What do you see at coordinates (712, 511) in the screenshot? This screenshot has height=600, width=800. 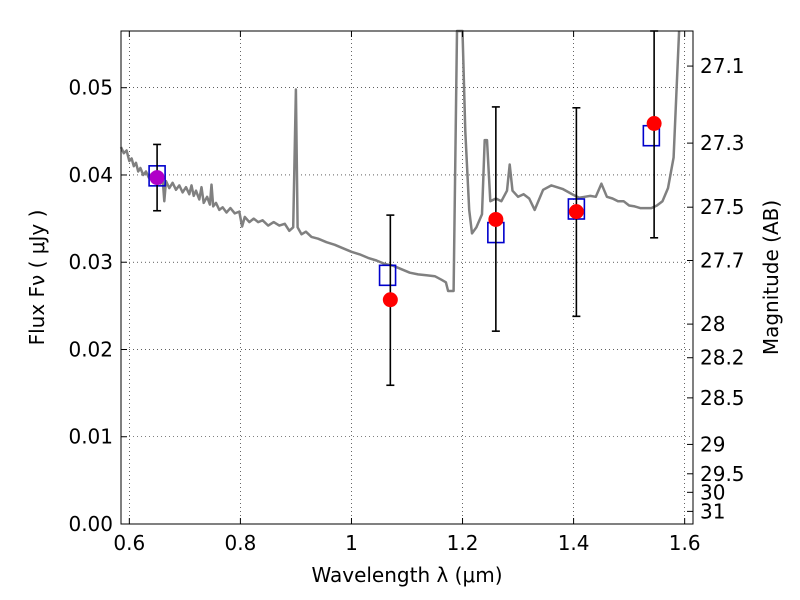 I see `y2-tick-label: 31` at bounding box center [712, 511].